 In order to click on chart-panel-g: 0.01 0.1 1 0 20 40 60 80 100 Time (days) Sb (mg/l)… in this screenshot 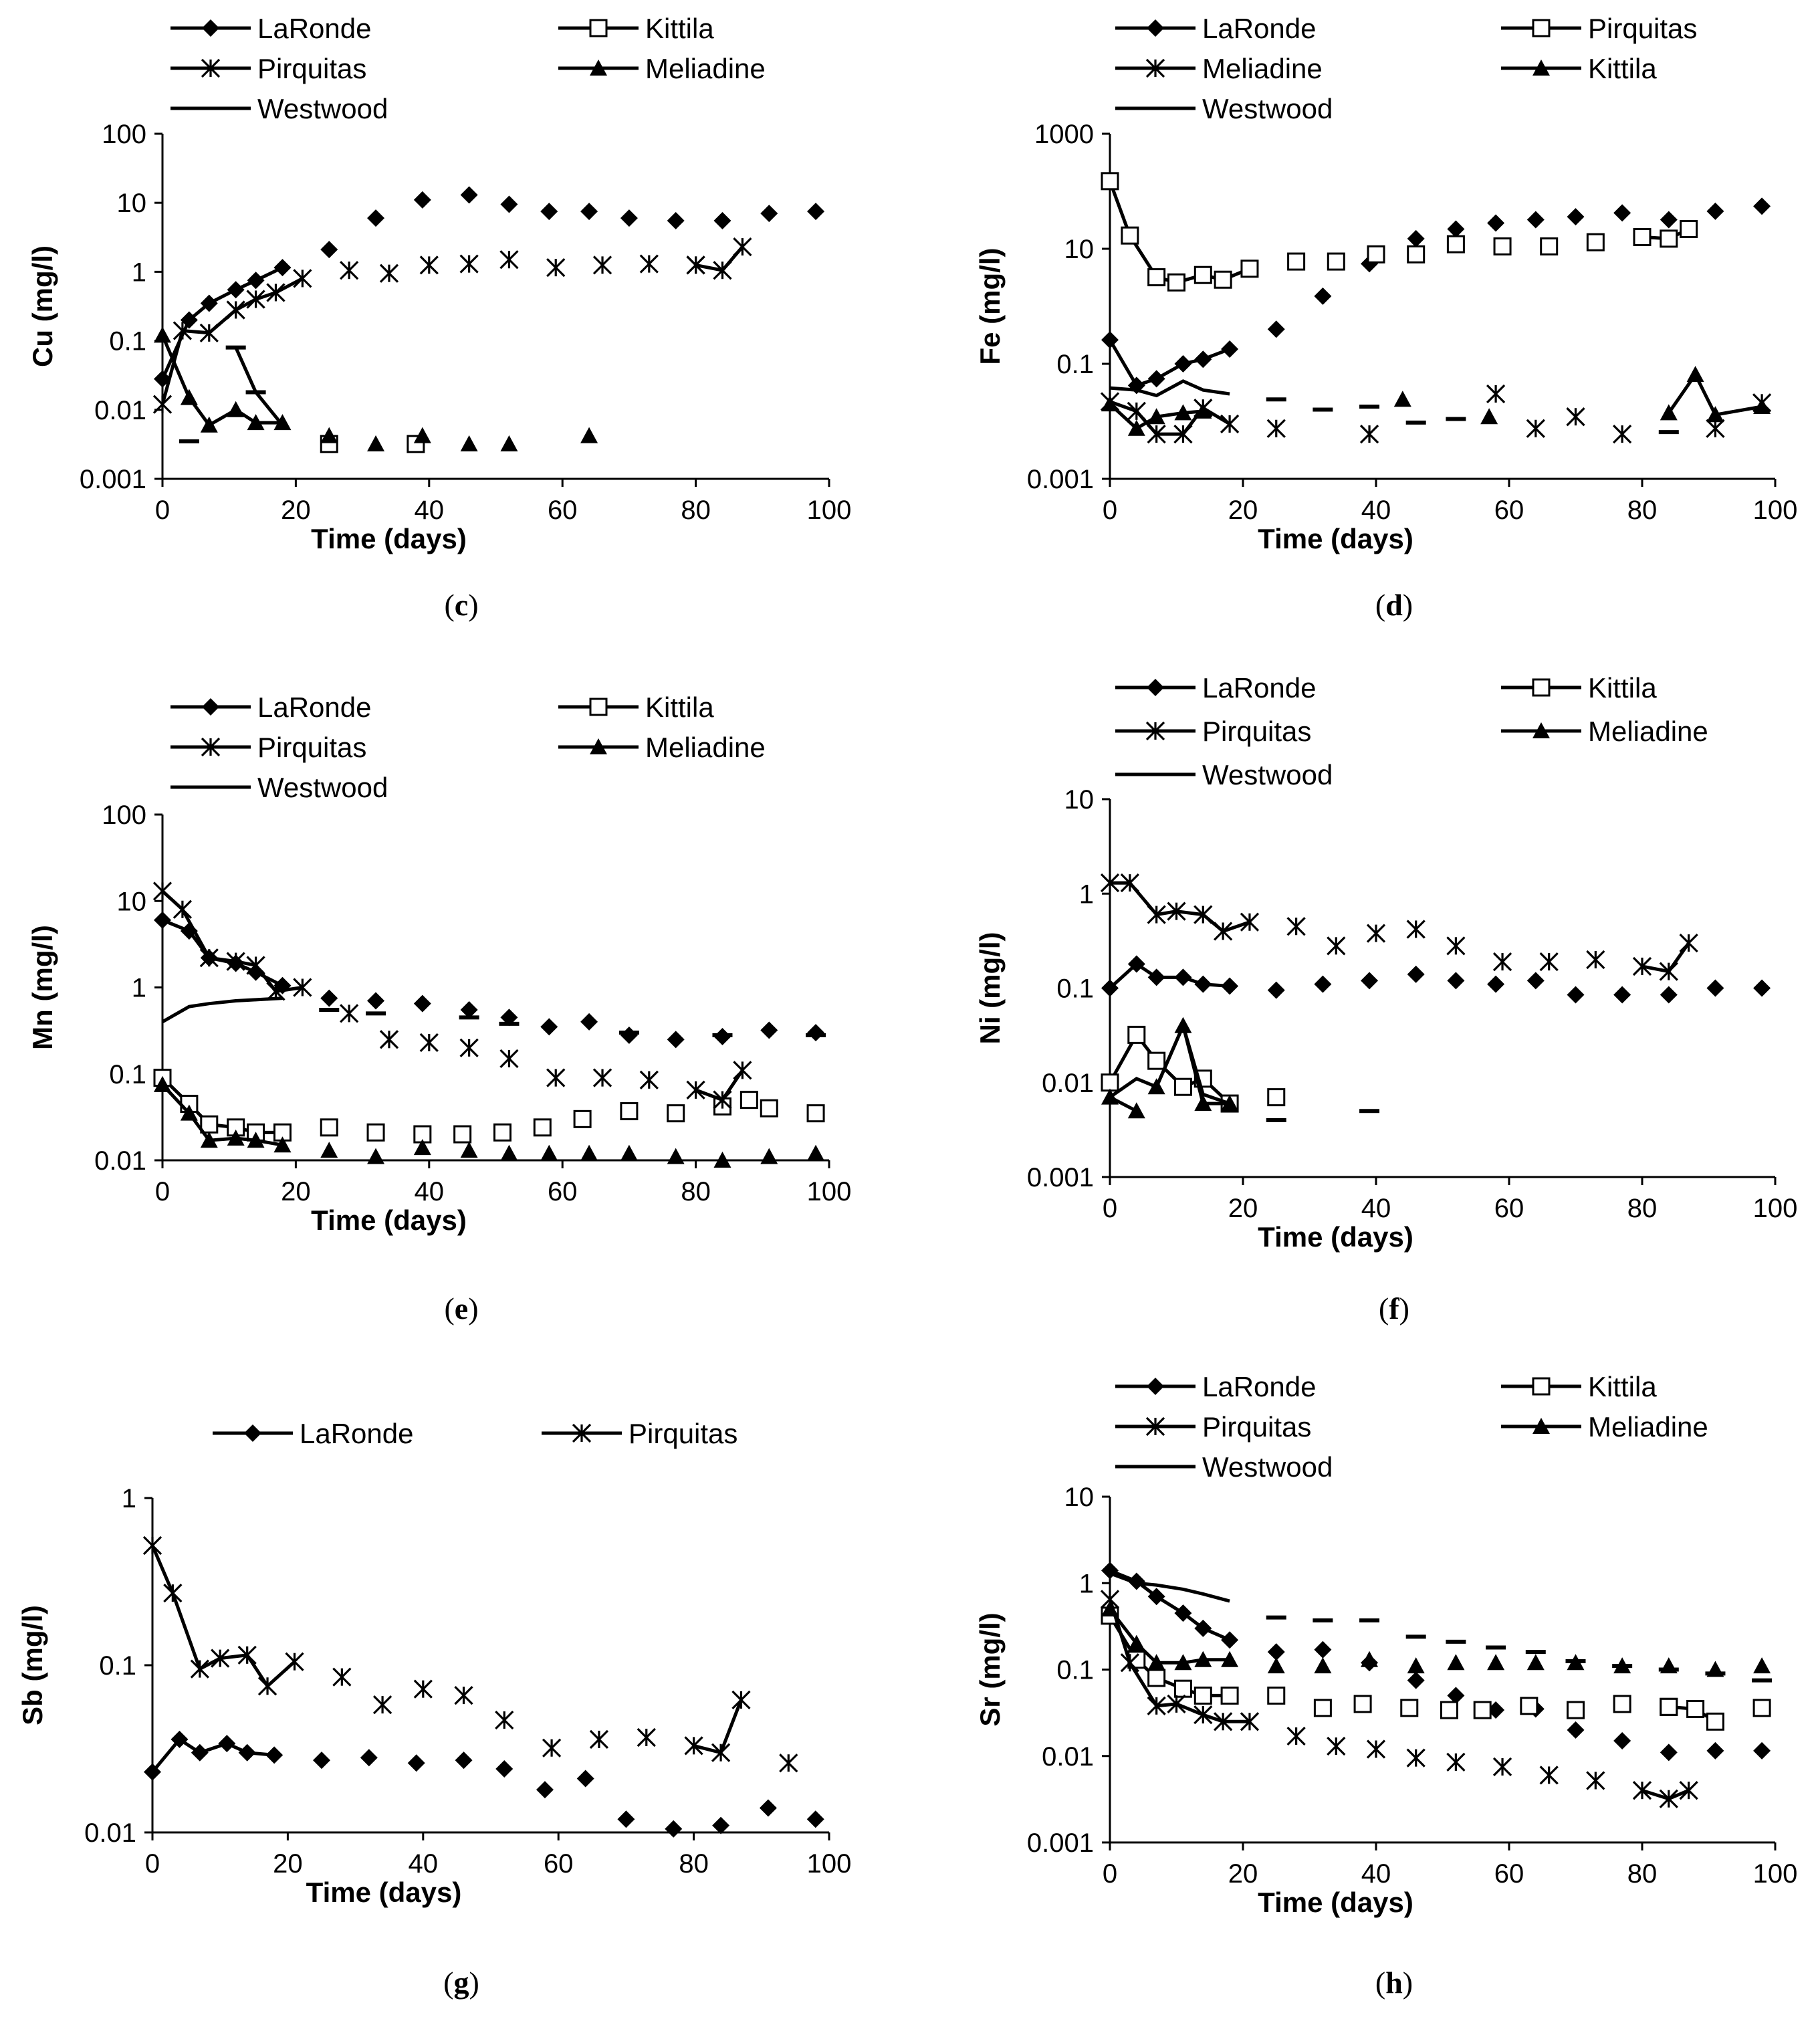, I will do `click(434, 1709)`.